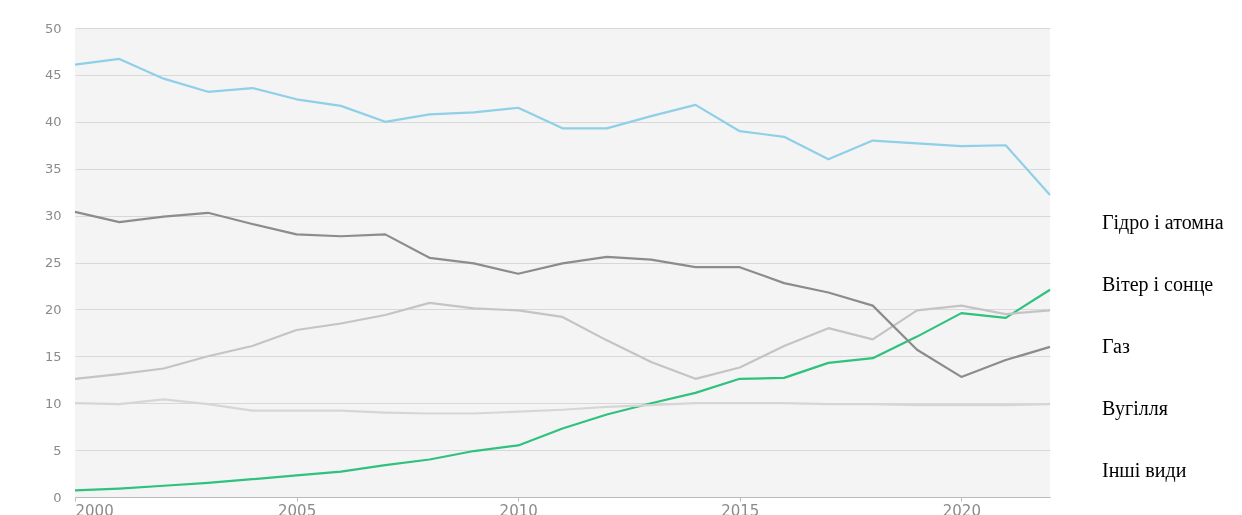 The width and height of the screenshot is (1242, 515). What do you see at coordinates (53, 216) in the screenshot?
I see `y-tick-label: 30` at bounding box center [53, 216].